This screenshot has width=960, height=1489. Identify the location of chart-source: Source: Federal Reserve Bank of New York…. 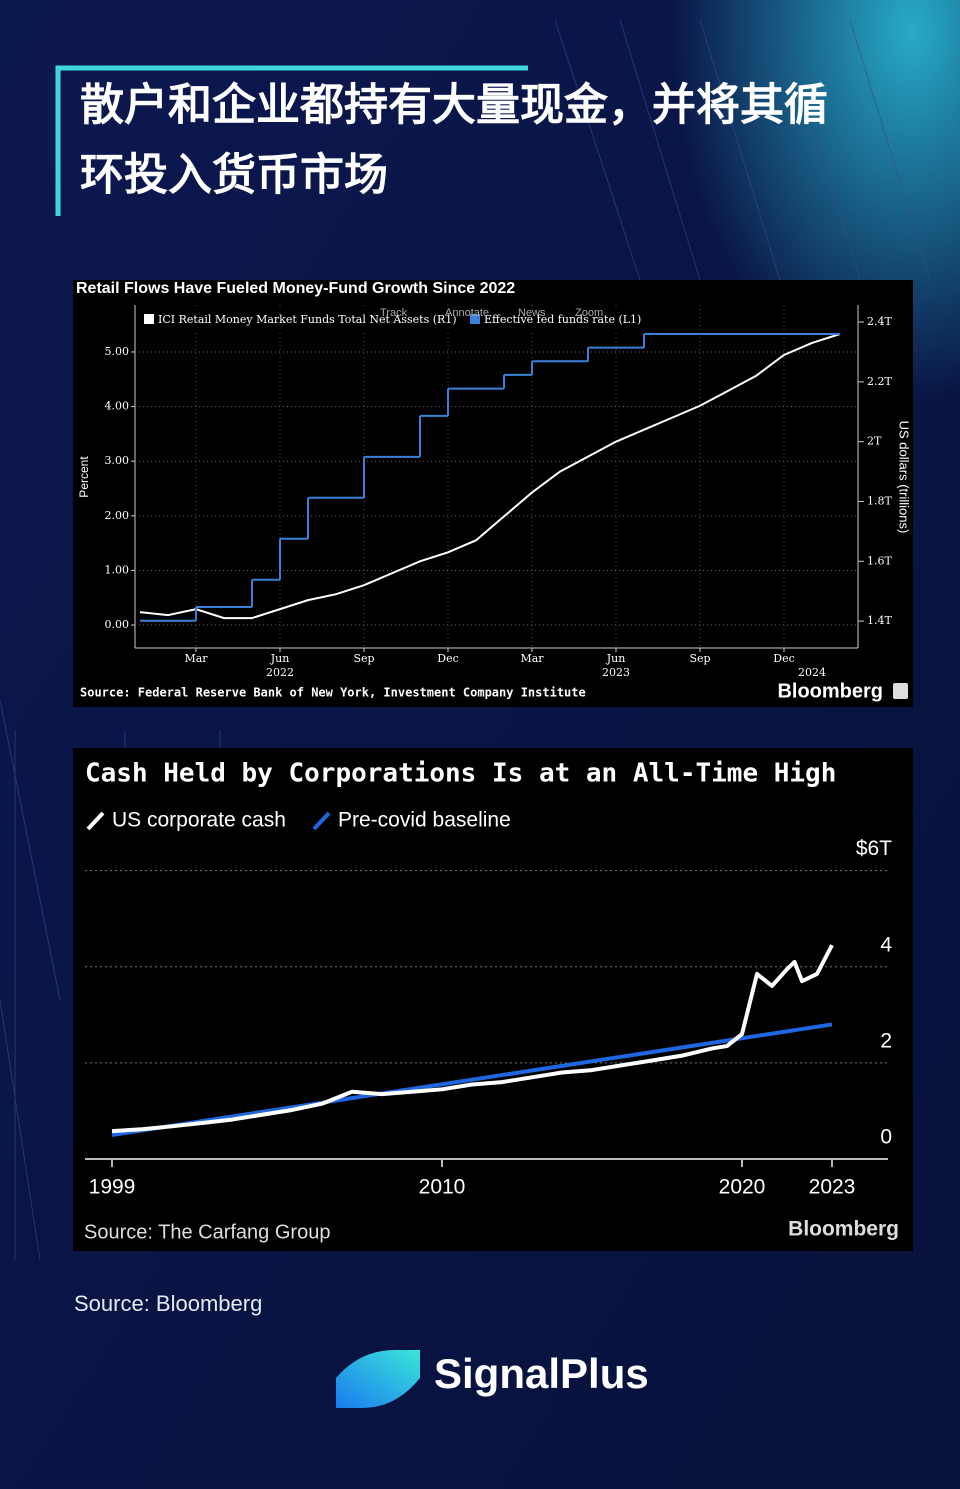
(333, 693).